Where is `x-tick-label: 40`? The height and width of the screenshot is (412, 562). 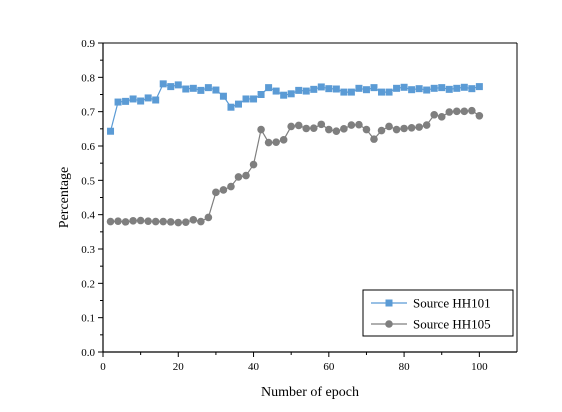
x-tick-label: 40 is located at coordinates (254, 367).